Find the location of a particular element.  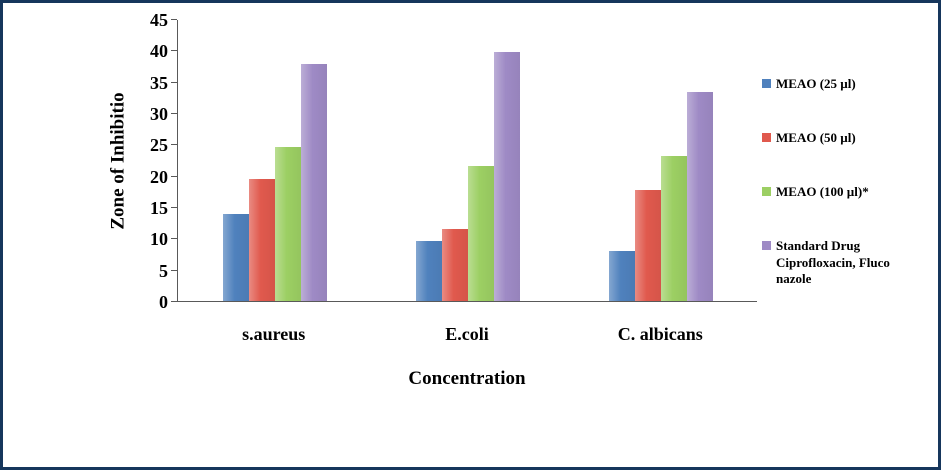

y-tick-labels: 0 5 10 15 20 25 30 35 40 45 is located at coordinates (85, 161).